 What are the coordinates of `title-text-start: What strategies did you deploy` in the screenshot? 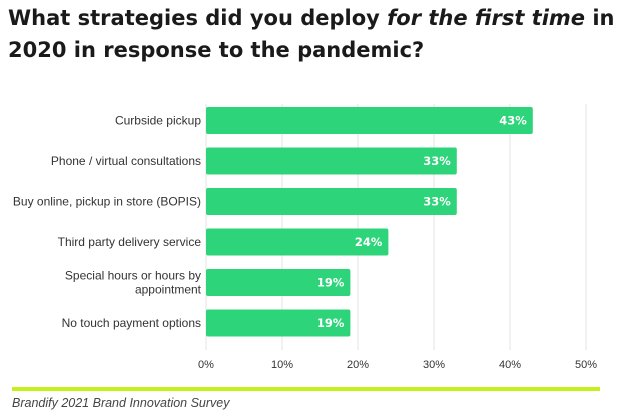 It's located at (198, 18).